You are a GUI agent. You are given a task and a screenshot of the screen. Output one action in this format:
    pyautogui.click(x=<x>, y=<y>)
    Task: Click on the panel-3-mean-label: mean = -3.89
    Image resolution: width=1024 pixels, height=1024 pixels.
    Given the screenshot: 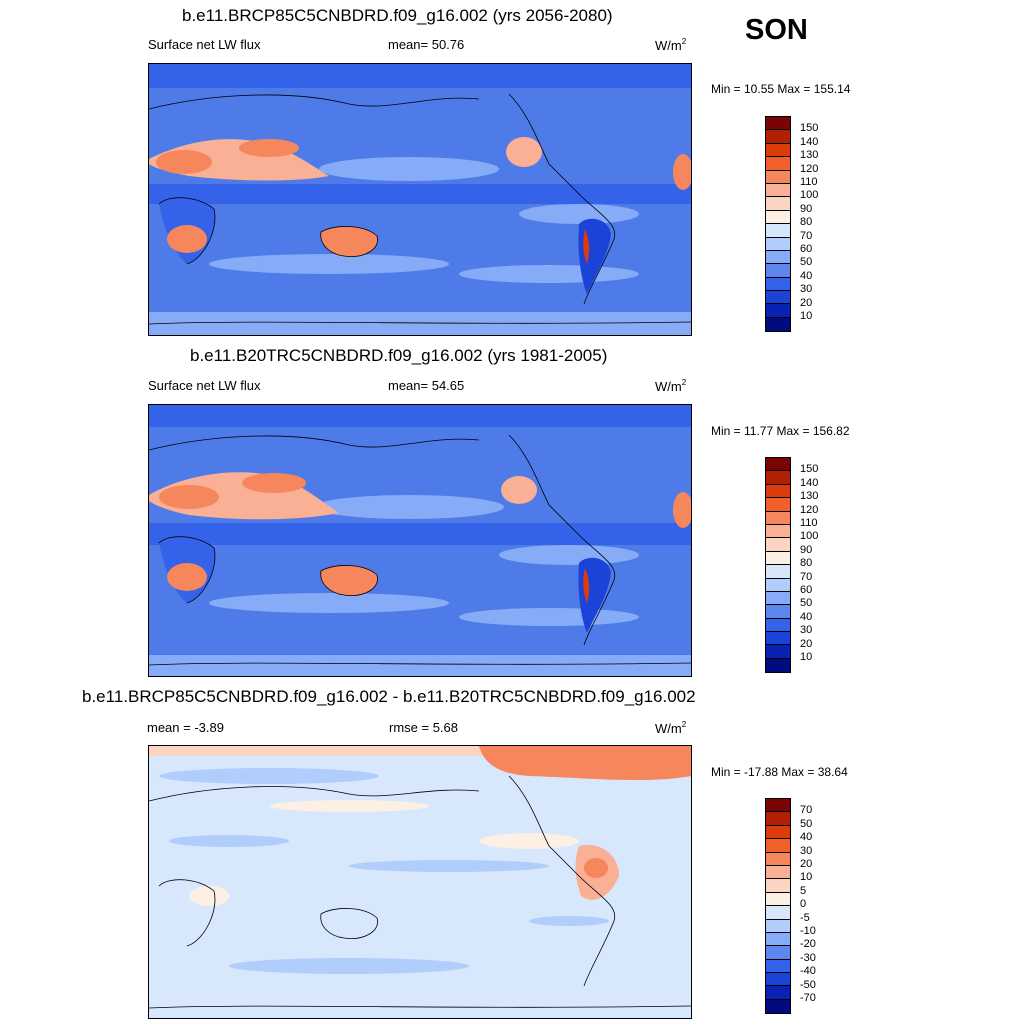 What is the action you would take?
    pyautogui.click(x=185, y=727)
    